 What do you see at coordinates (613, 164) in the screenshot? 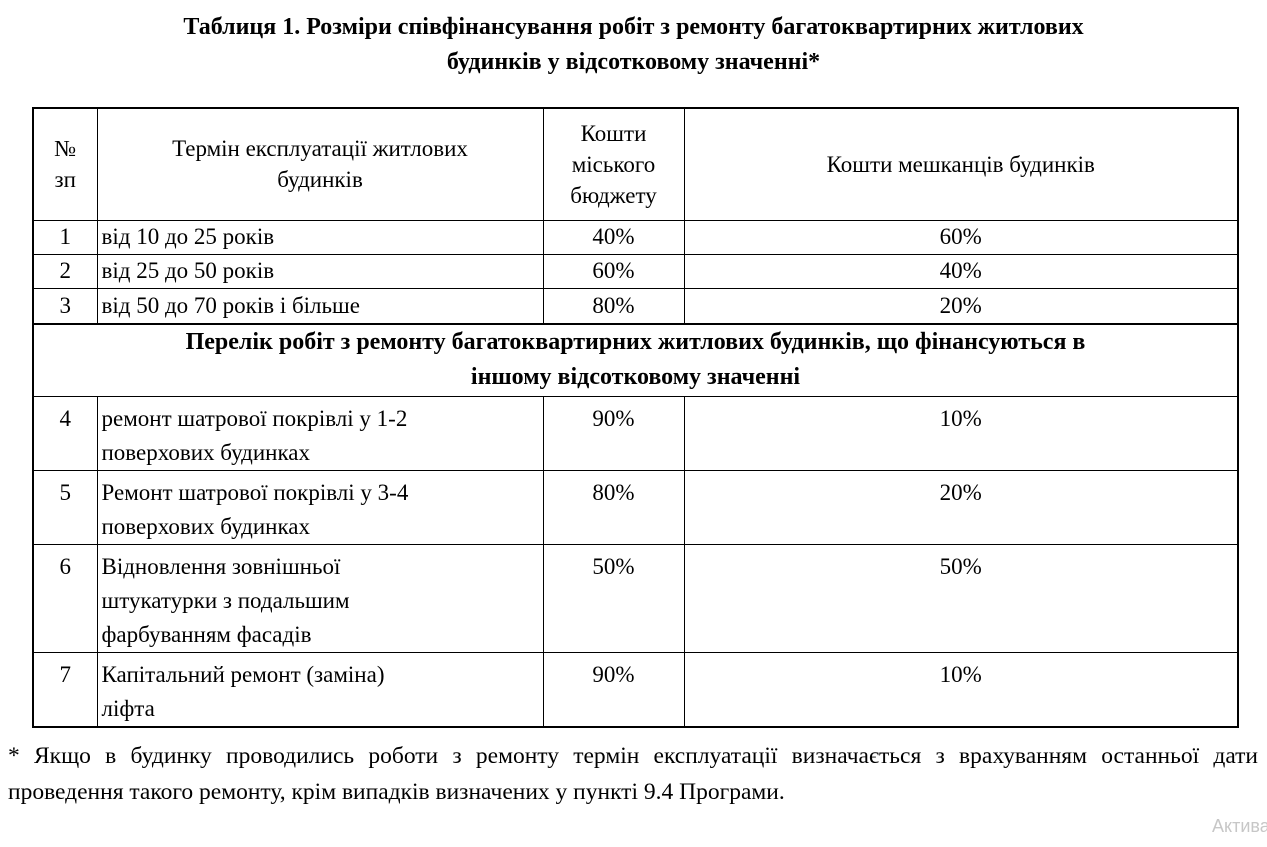
I see `header-budget: Кошти міського бюджету` at bounding box center [613, 164].